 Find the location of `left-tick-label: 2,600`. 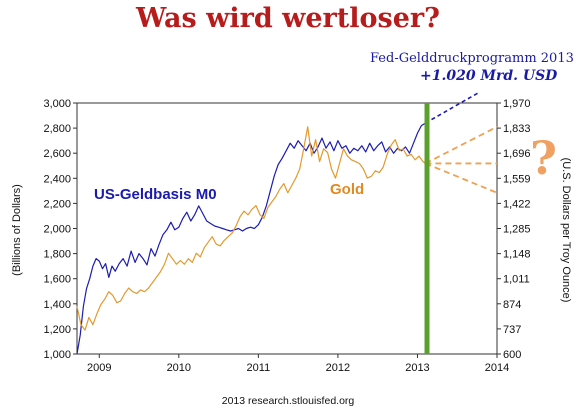

left-tick-label: 2,600 is located at coordinates (57, 154).